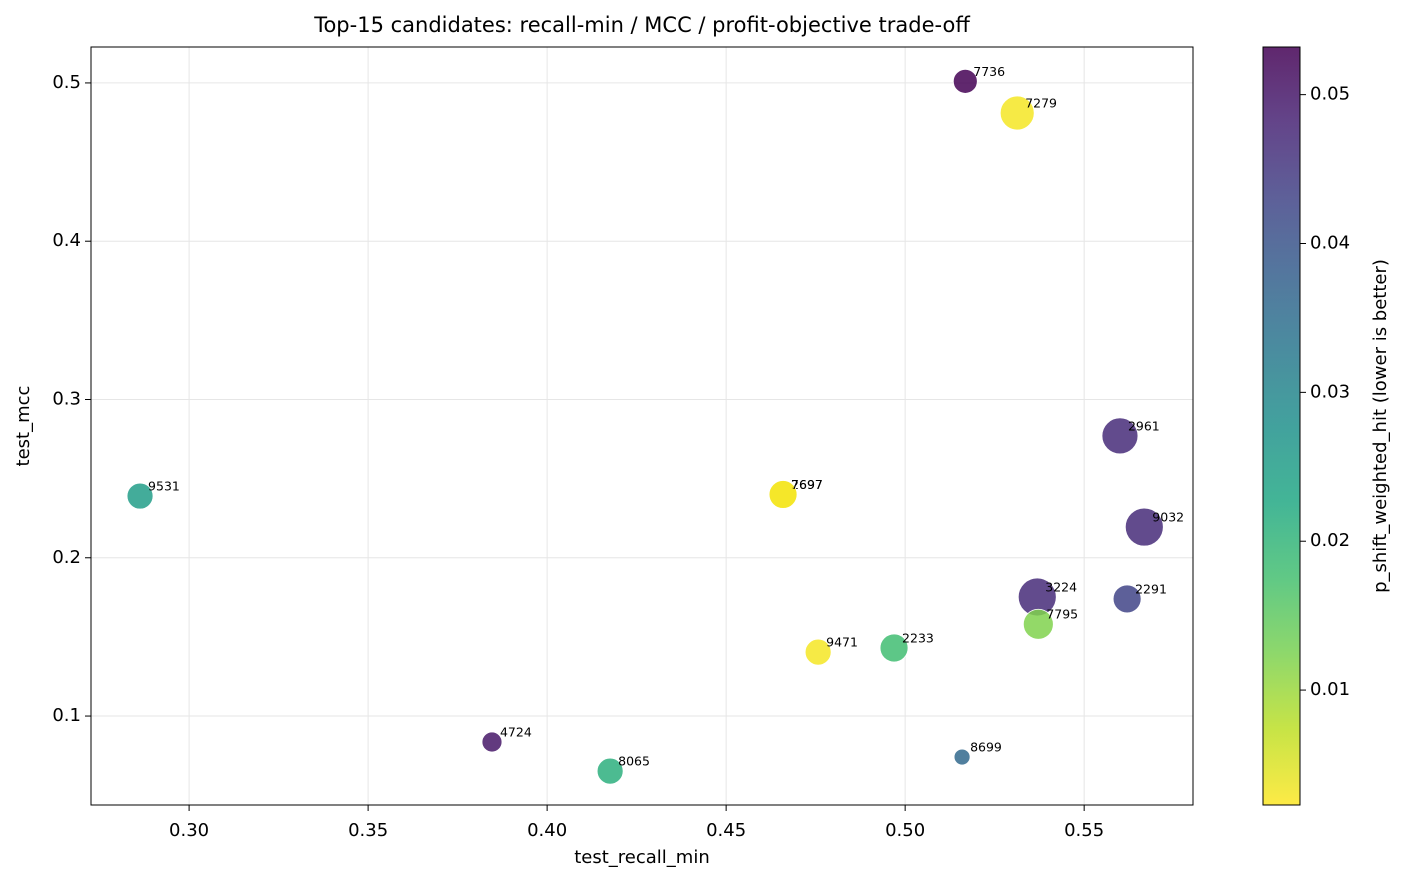 The image size is (1406, 885). What do you see at coordinates (905, 830) in the screenshot?
I see `x-tick-label: 0.50` at bounding box center [905, 830].